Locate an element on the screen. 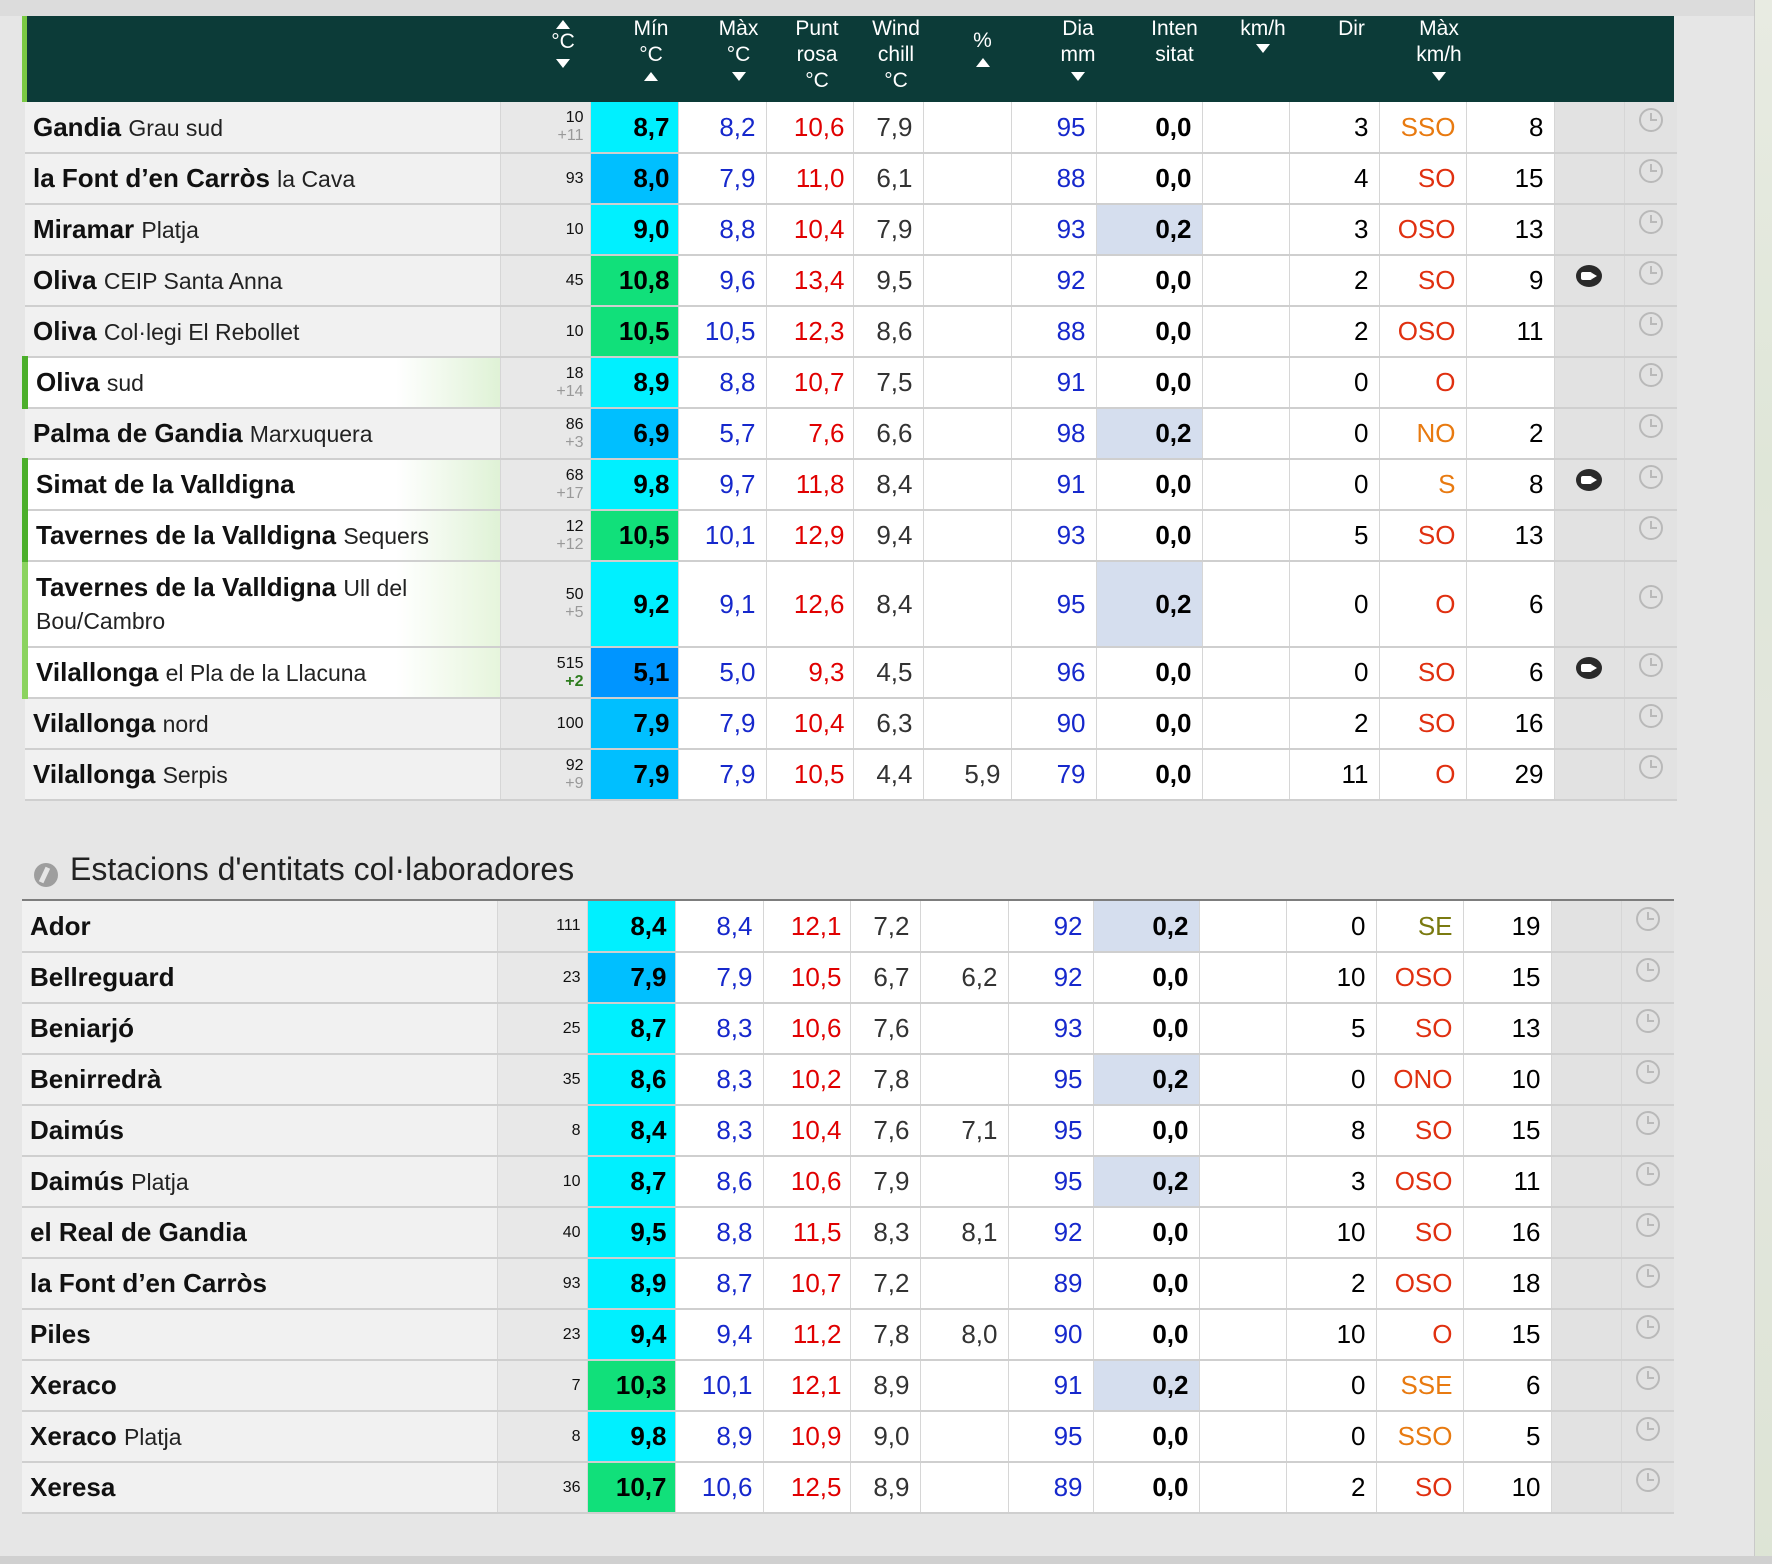  station-name: Simat de la Valldigna is located at coordinates (261, 485).